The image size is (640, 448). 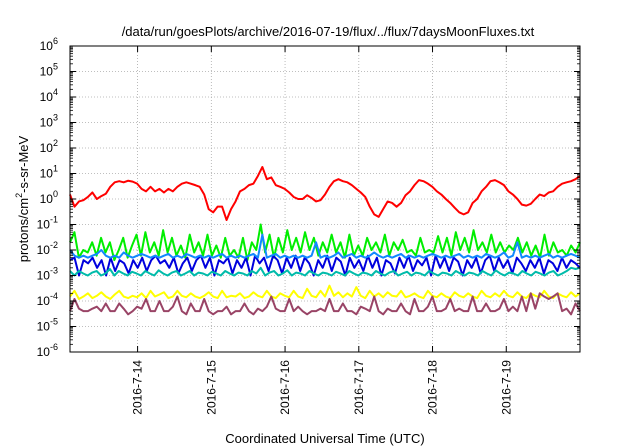 I want to click on y-tick-label: 10⁻⁶, so click(x=47, y=350).